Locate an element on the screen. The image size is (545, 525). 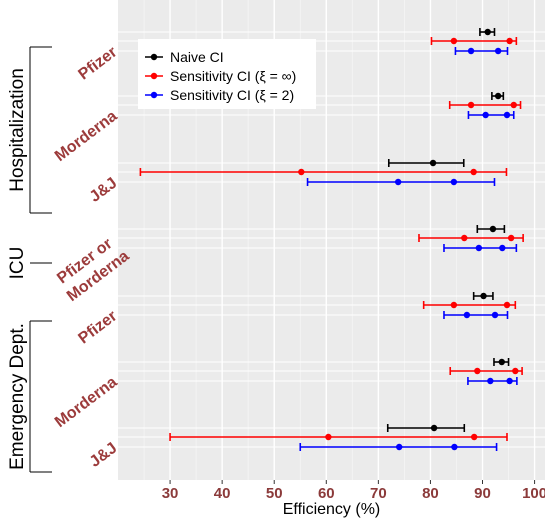
x-tick-label: 50 is located at coordinates (274, 493).